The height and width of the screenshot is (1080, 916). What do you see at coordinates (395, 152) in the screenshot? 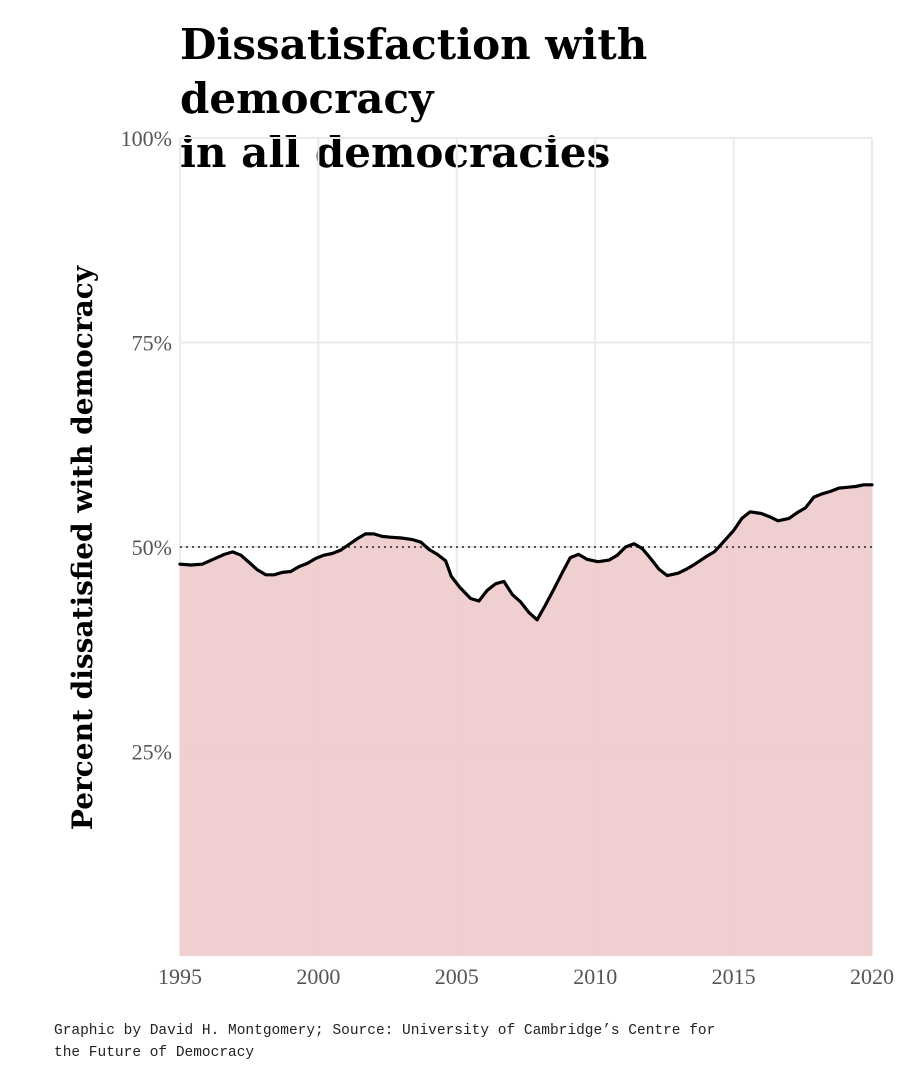
I see `chart-title-line-2: in all democracies` at bounding box center [395, 152].